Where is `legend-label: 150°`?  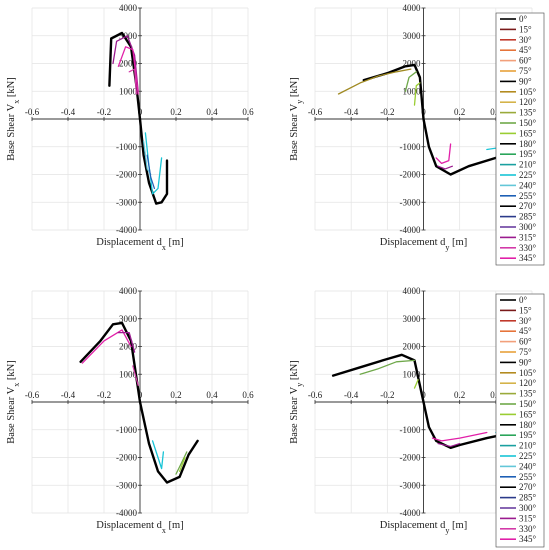
legend-label: 150° is located at coordinates (528, 404).